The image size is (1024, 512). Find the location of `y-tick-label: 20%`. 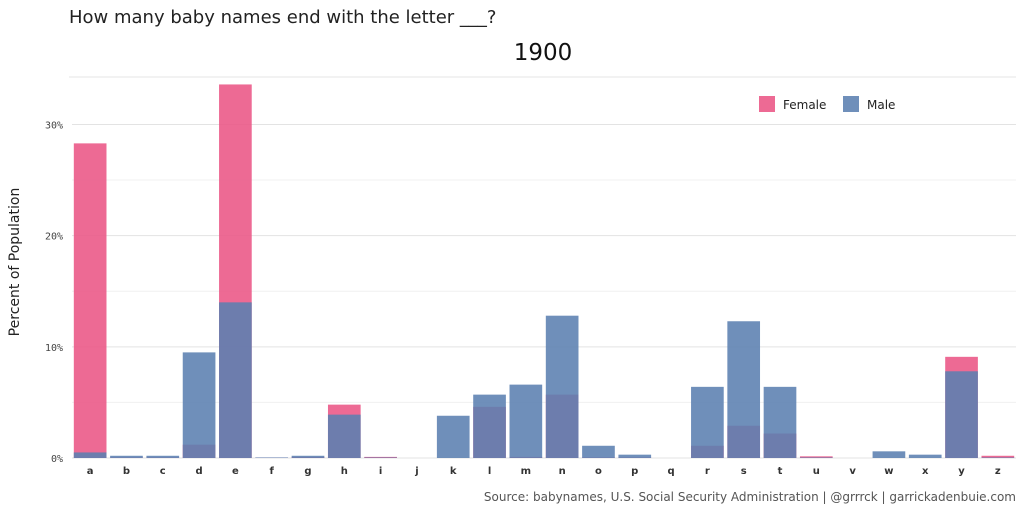

y-tick-label: 20% is located at coordinates (54, 237).